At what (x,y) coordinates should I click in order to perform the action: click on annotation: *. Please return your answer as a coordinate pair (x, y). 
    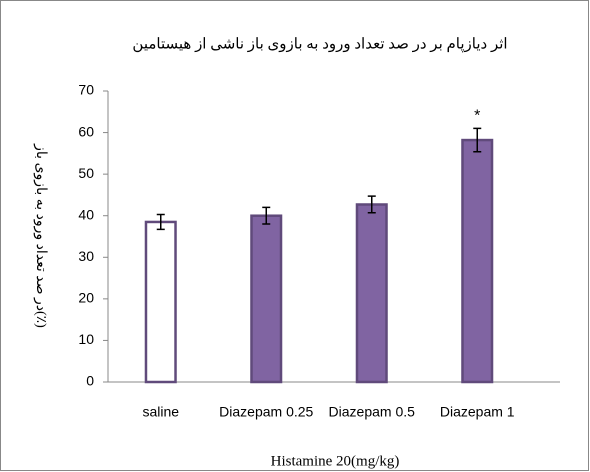
    Looking at the image, I should click on (477, 116).